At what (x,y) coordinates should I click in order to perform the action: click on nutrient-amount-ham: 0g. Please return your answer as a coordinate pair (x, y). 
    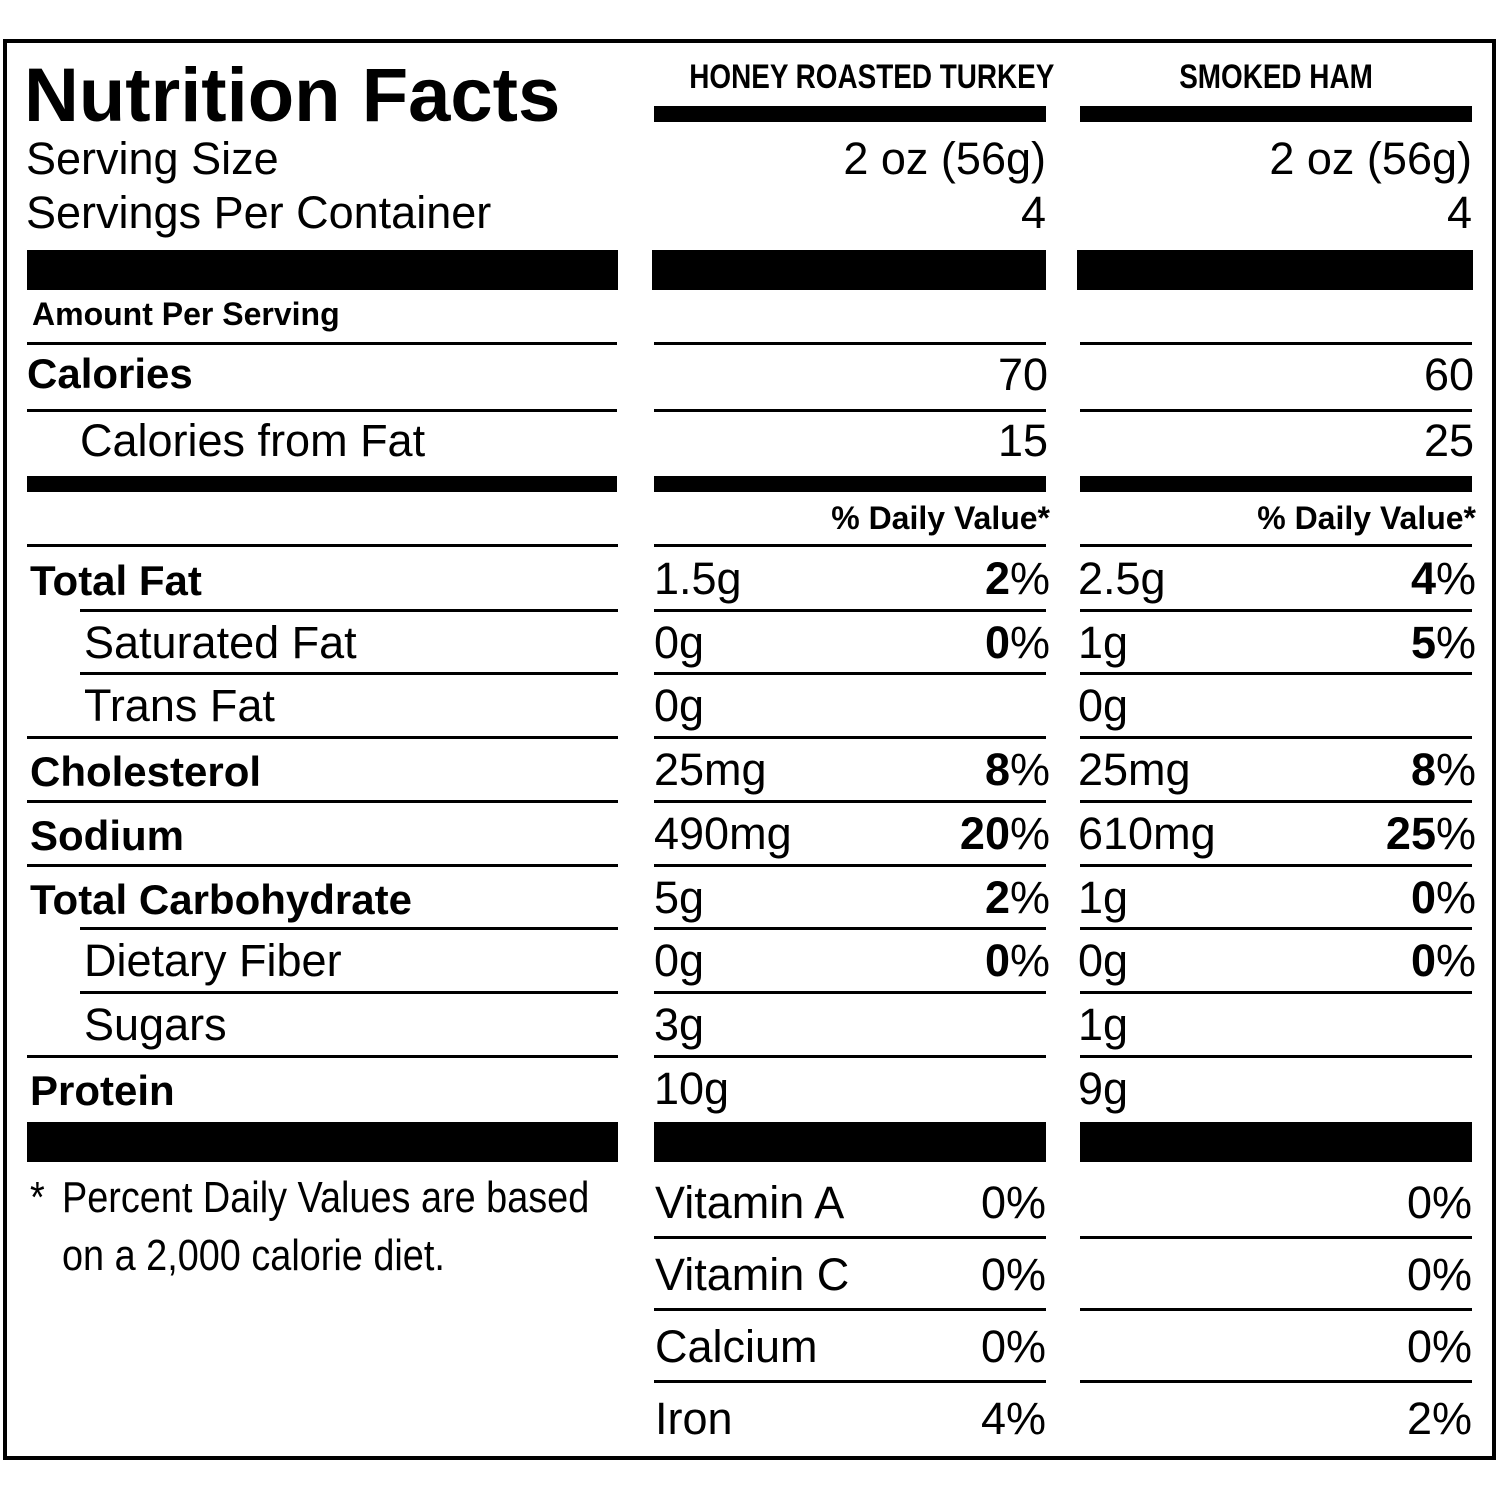
    Looking at the image, I should click on (1103, 960).